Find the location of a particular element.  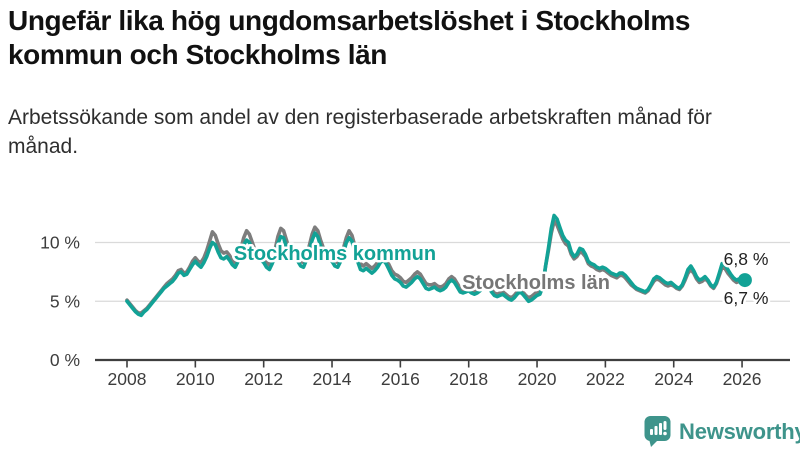

lan-series-label: Stockholms län is located at coordinates (536, 283).